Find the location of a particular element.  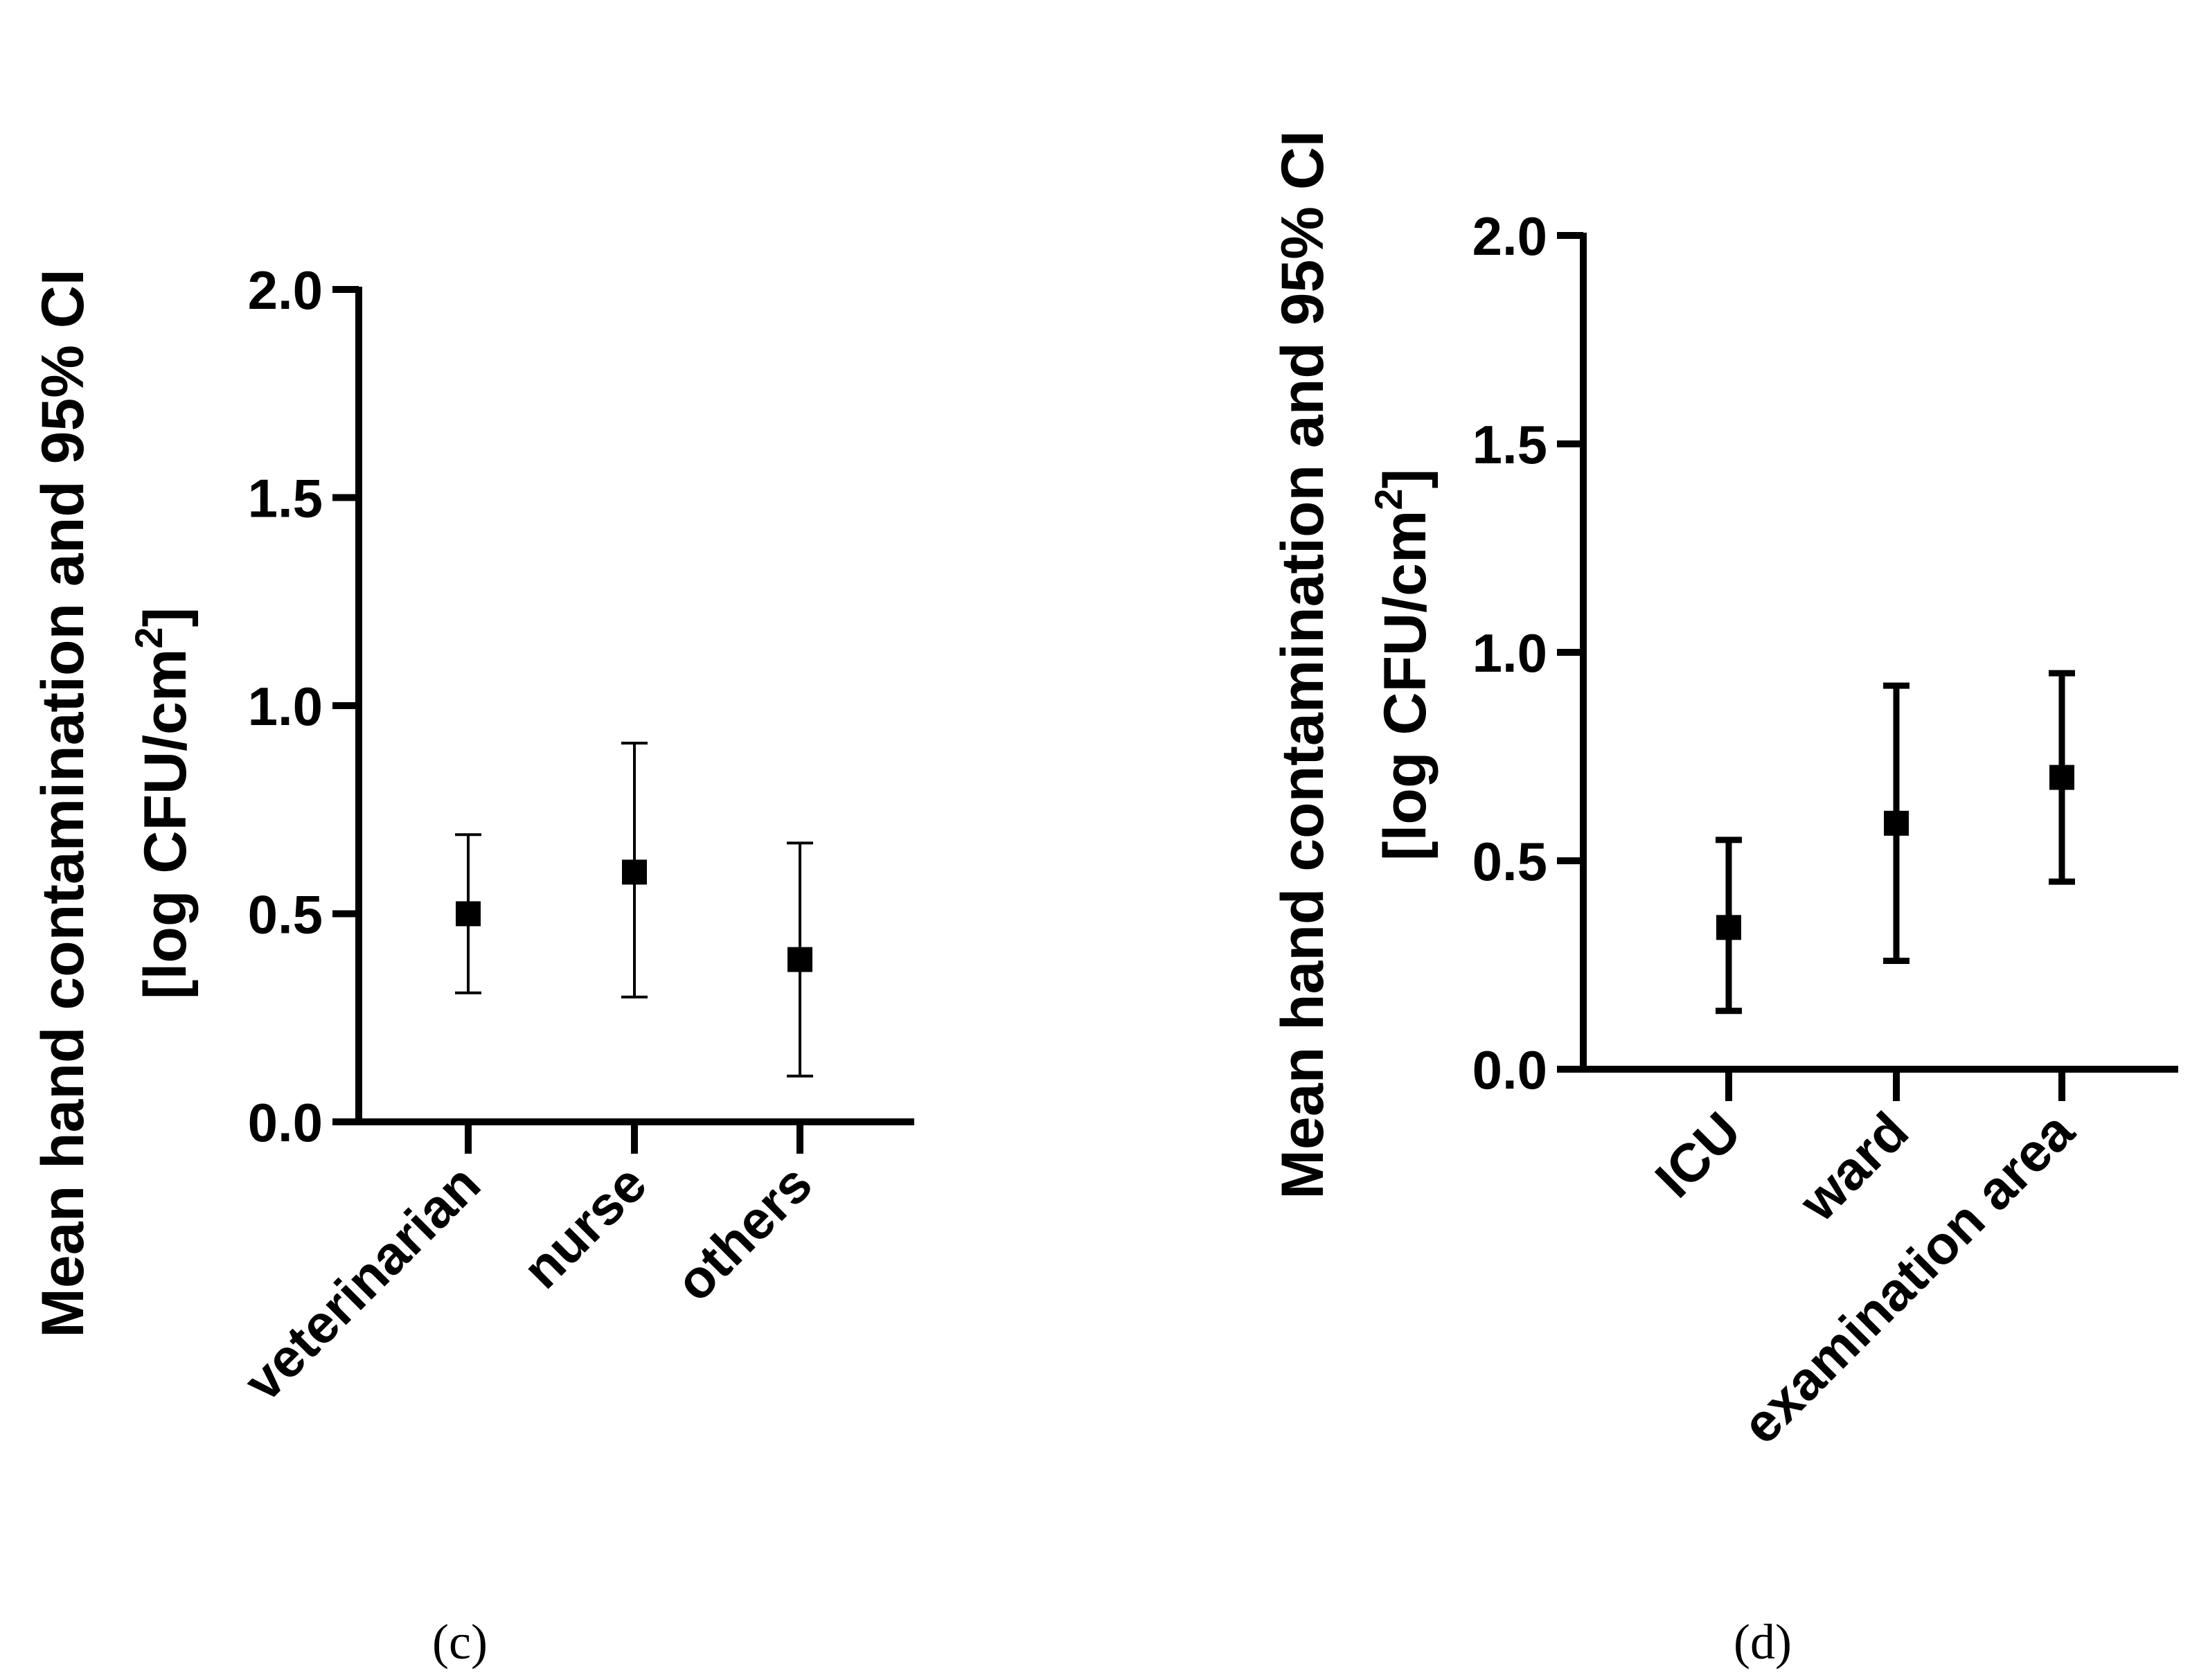

x-tick-label: nurse is located at coordinates (585, 1226).